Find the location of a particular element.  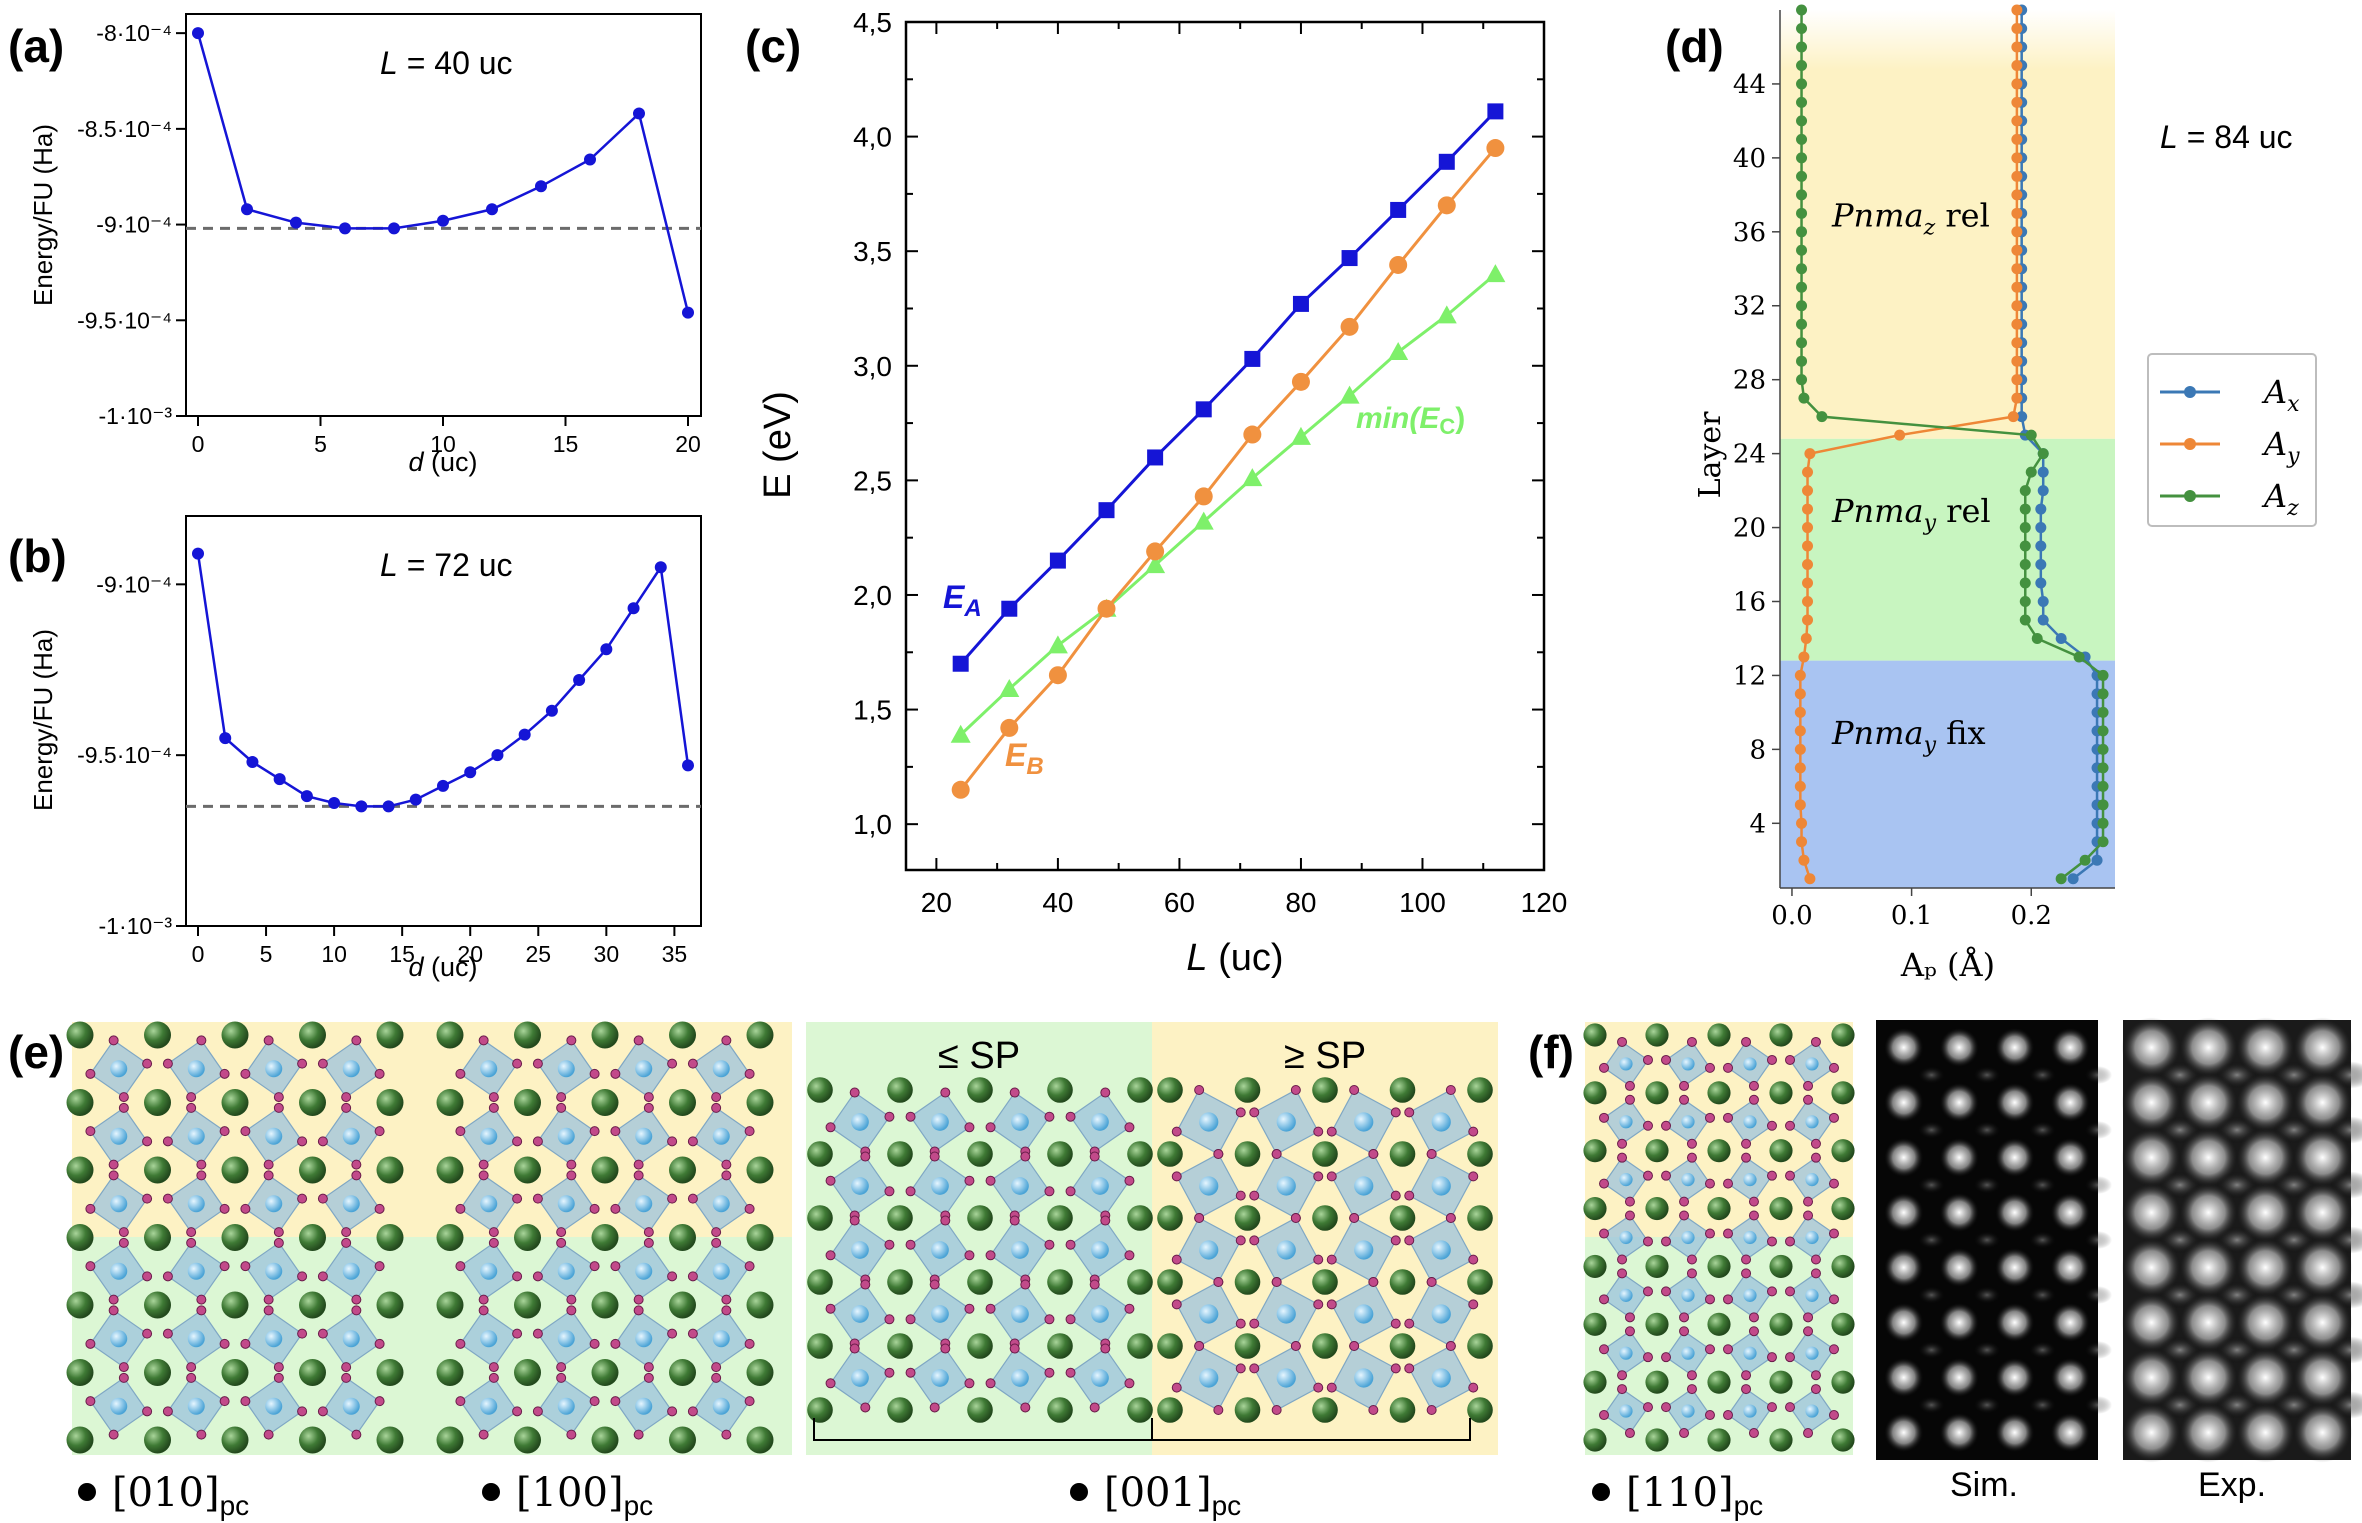

x-tick-label: 20 is located at coordinates (688, 444).